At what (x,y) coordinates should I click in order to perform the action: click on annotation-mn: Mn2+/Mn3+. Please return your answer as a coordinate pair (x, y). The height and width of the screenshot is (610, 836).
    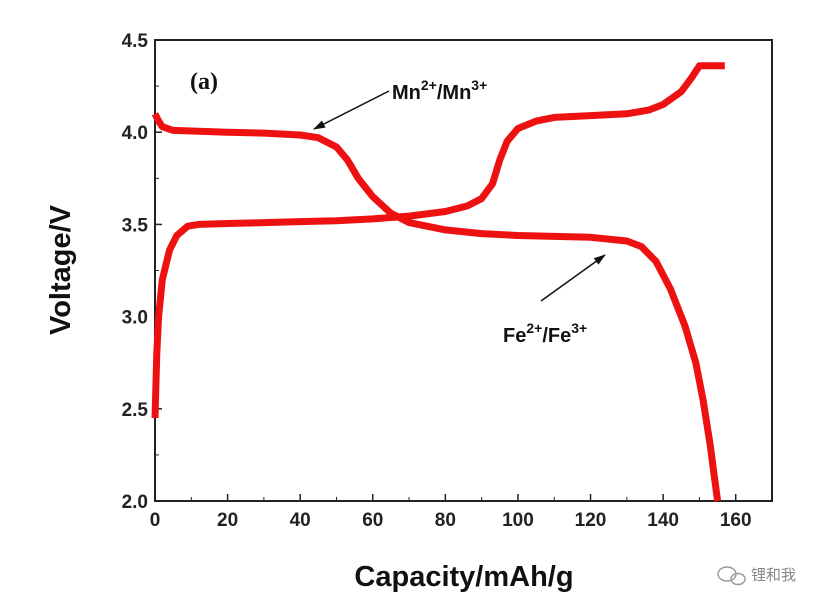
    Looking at the image, I should click on (400, 103).